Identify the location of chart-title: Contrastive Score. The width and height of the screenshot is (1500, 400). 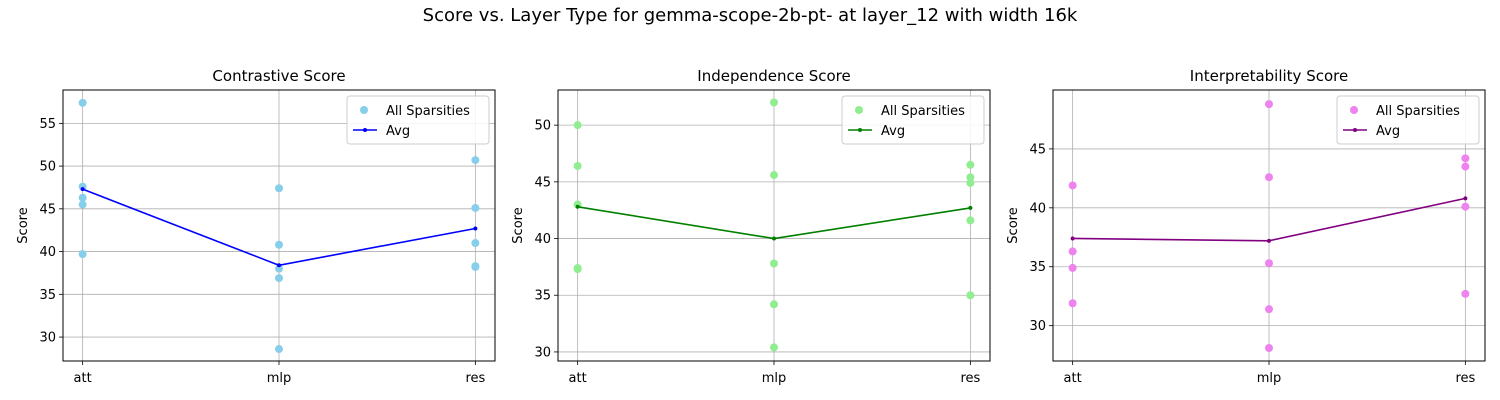
(278, 76).